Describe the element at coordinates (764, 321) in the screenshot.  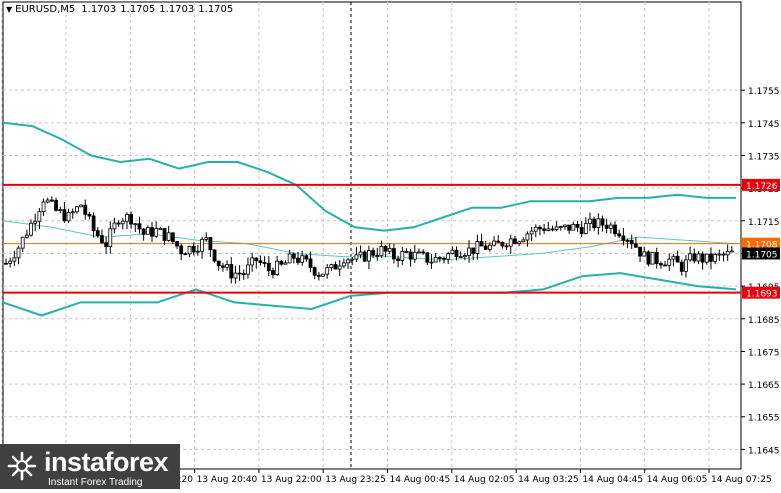
I see `price-tick-label: 1.1685` at that location.